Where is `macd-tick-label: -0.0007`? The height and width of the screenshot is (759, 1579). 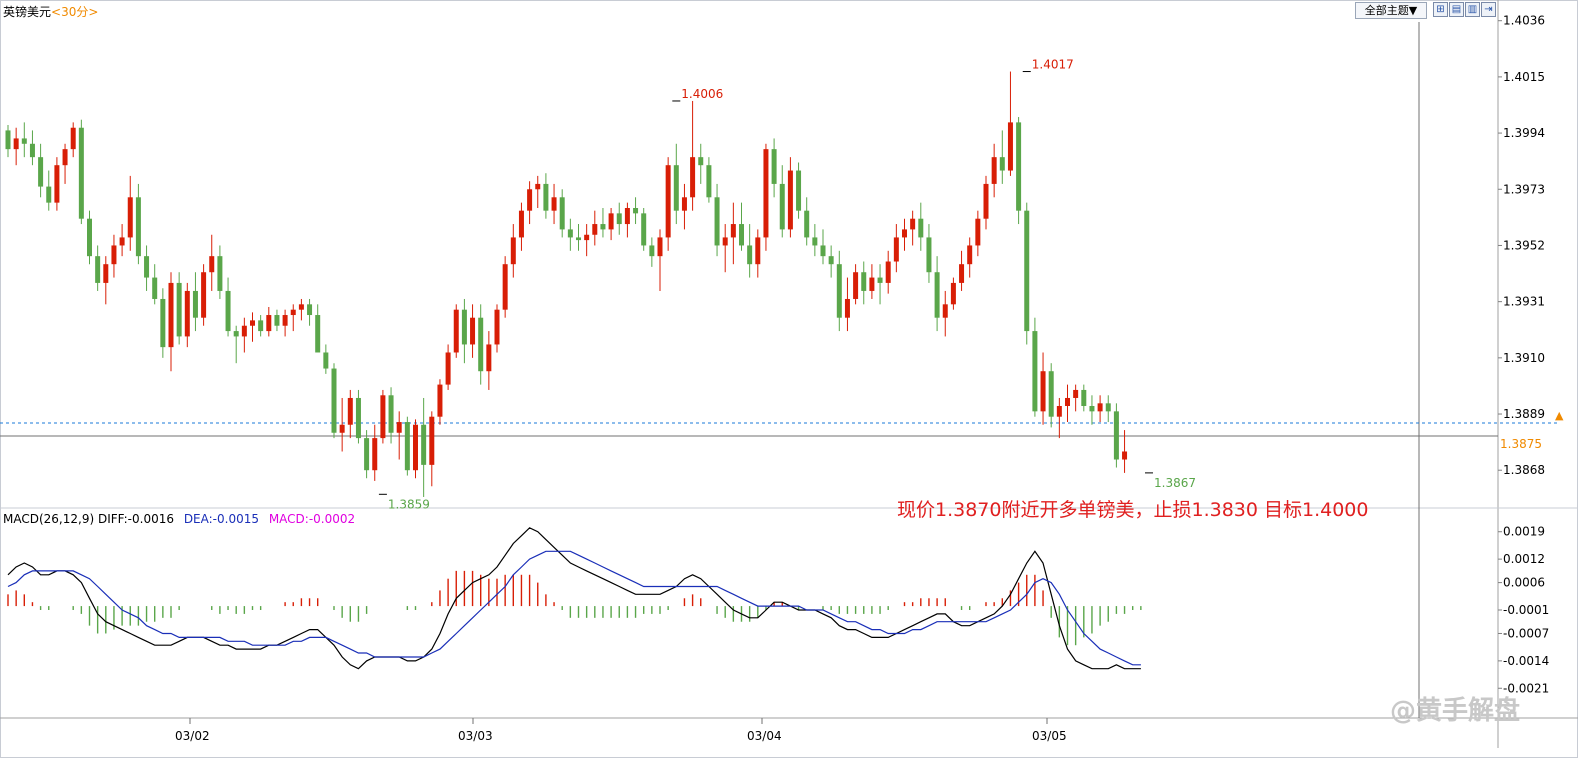
macd-tick-label: -0.0007 is located at coordinates (1526, 633).